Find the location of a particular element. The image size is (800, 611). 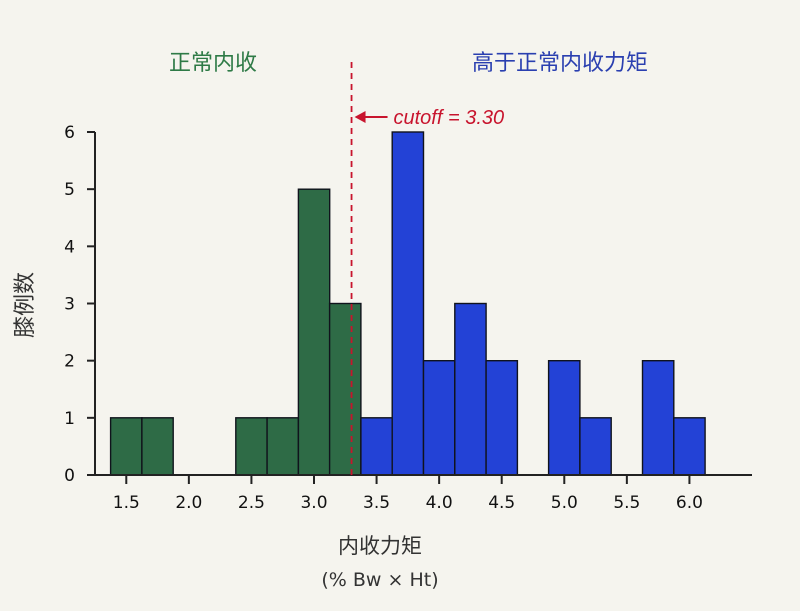

bar-high-5.75 is located at coordinates (658, 418).